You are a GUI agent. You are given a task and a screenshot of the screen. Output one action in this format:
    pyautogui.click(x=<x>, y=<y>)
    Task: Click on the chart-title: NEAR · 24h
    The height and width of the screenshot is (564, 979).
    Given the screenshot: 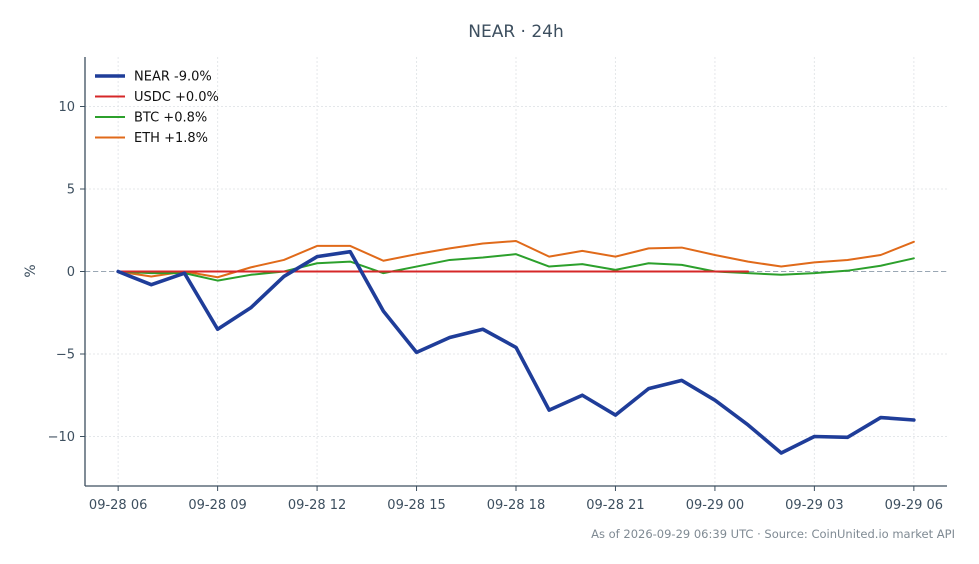 What is the action you would take?
    pyautogui.click(x=516, y=32)
    